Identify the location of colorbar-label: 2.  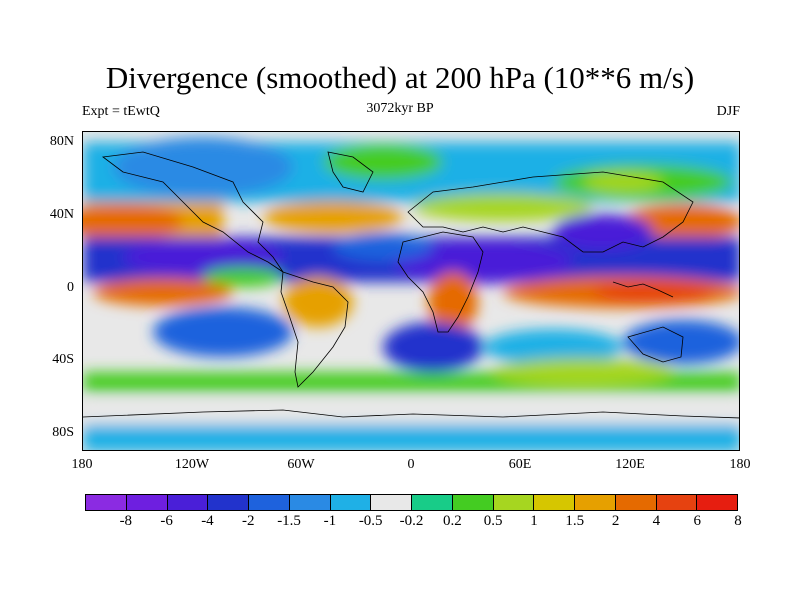
(615, 521).